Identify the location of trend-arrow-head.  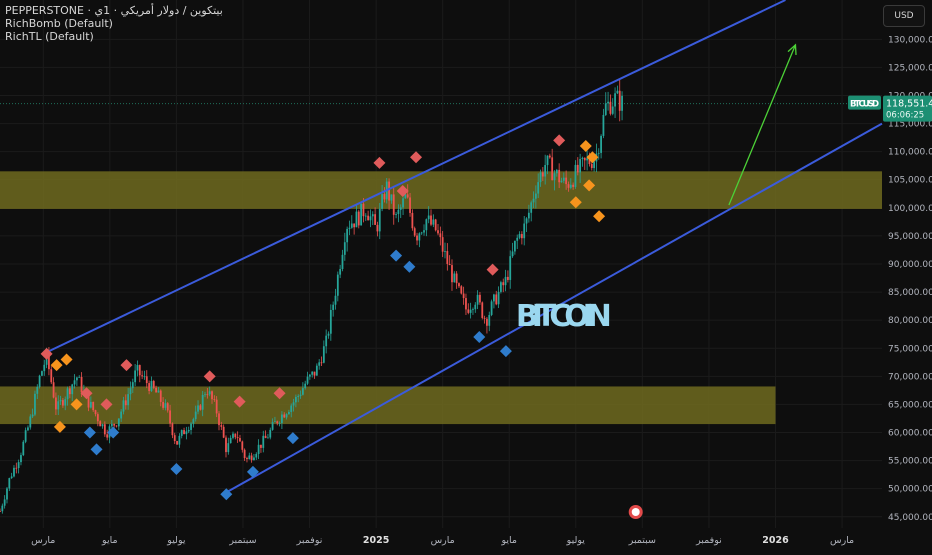
(792, 49).